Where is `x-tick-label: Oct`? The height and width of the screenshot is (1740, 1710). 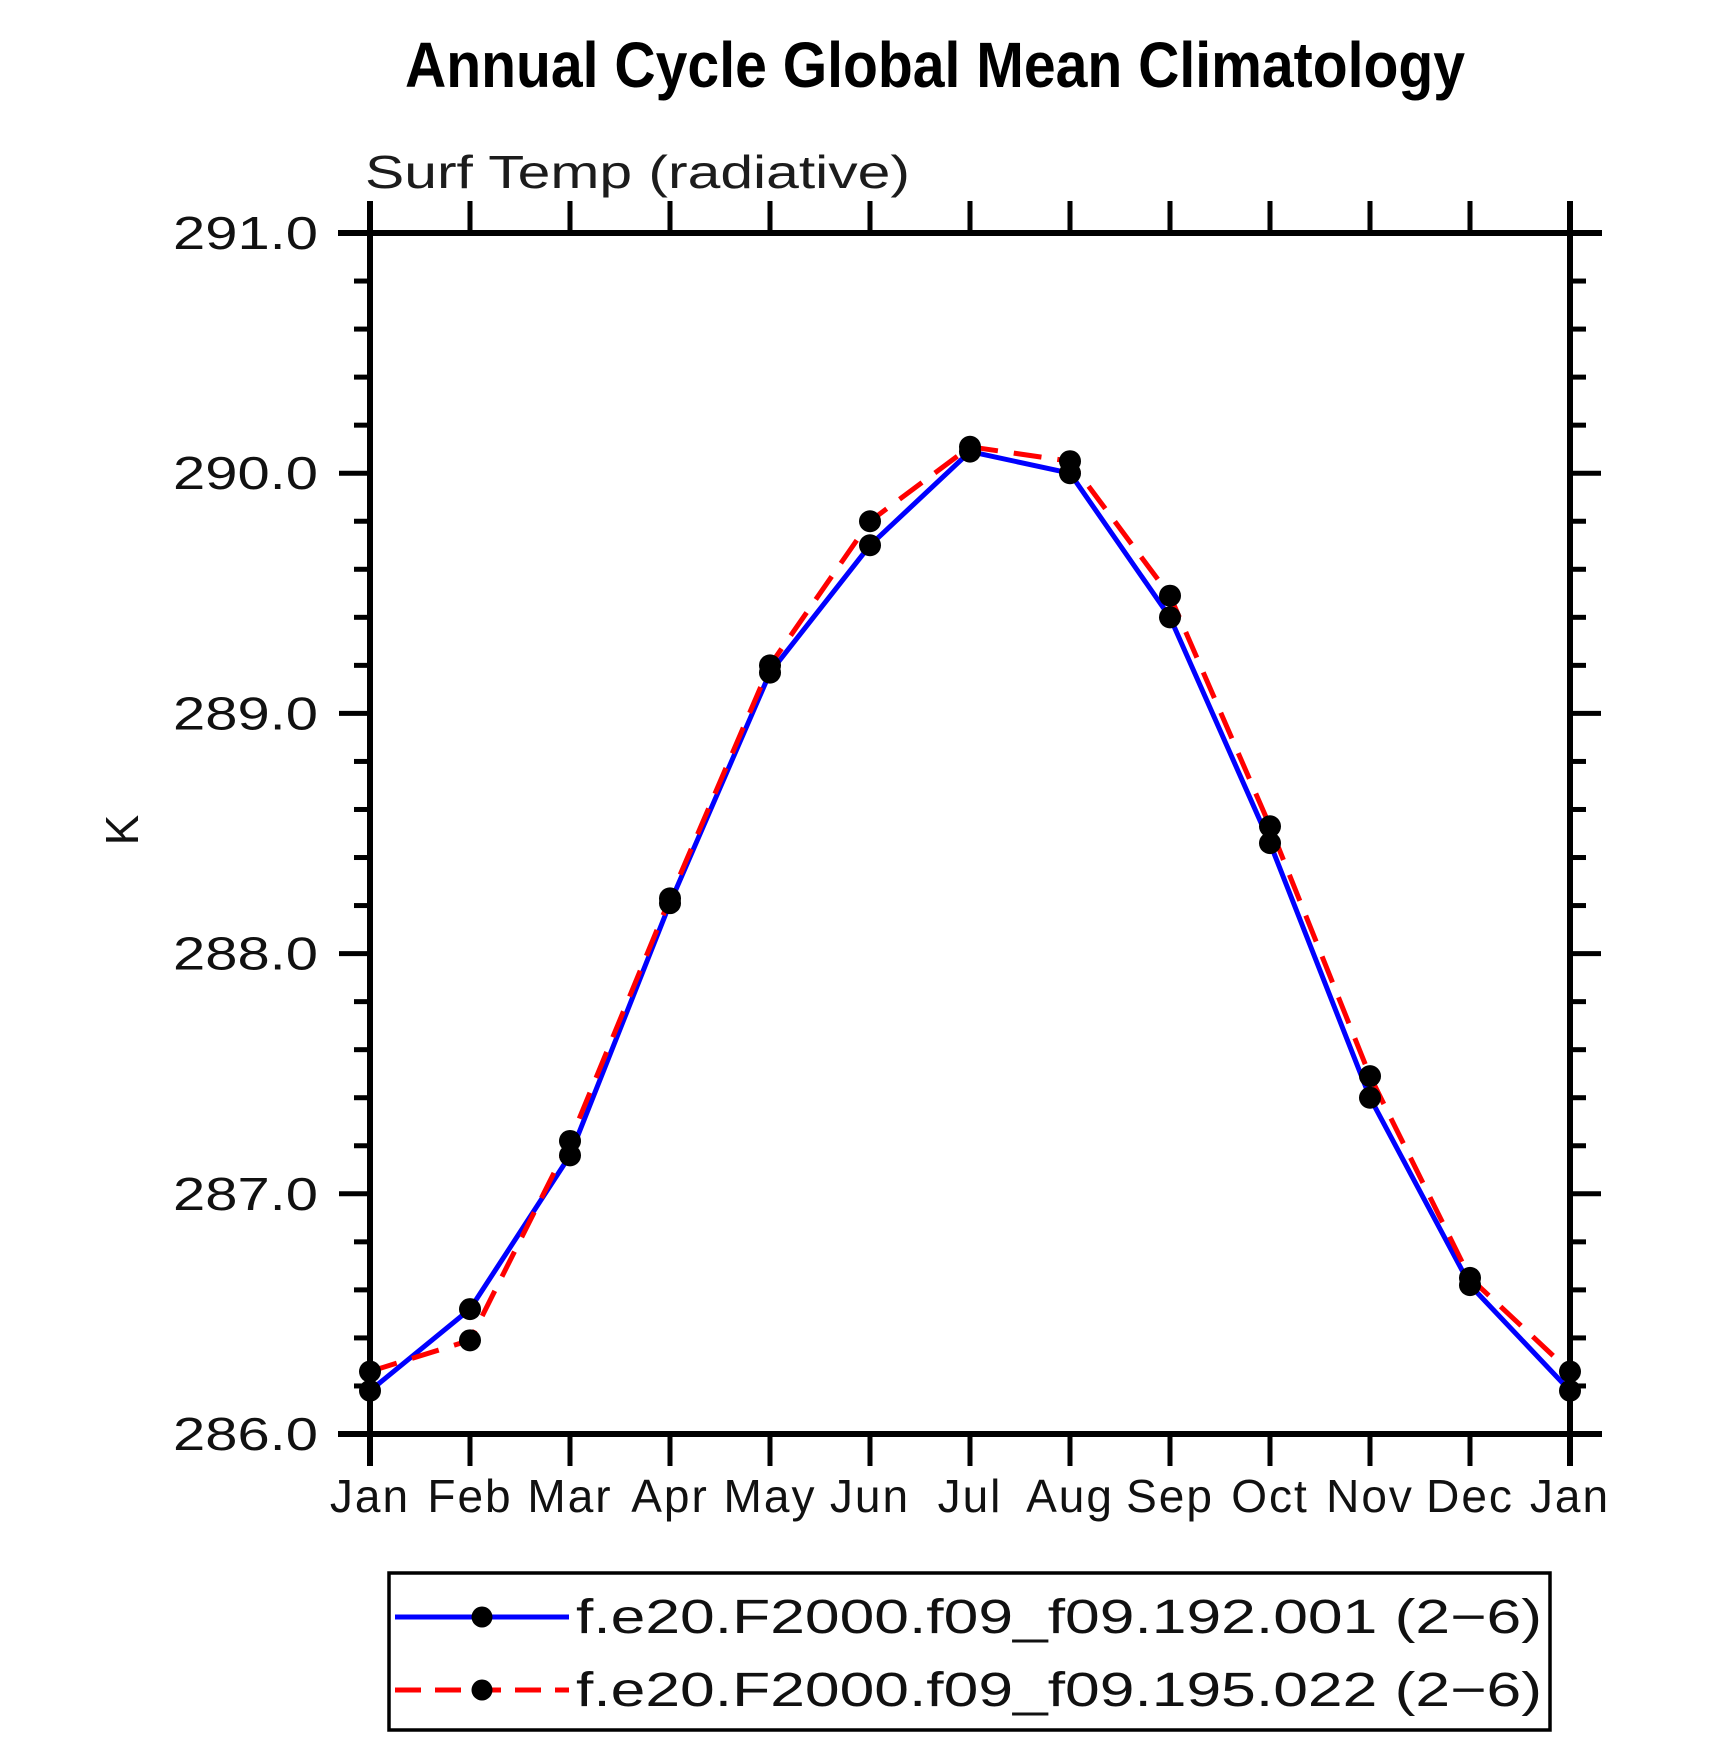 x-tick-label: Oct is located at coordinates (1270, 1496).